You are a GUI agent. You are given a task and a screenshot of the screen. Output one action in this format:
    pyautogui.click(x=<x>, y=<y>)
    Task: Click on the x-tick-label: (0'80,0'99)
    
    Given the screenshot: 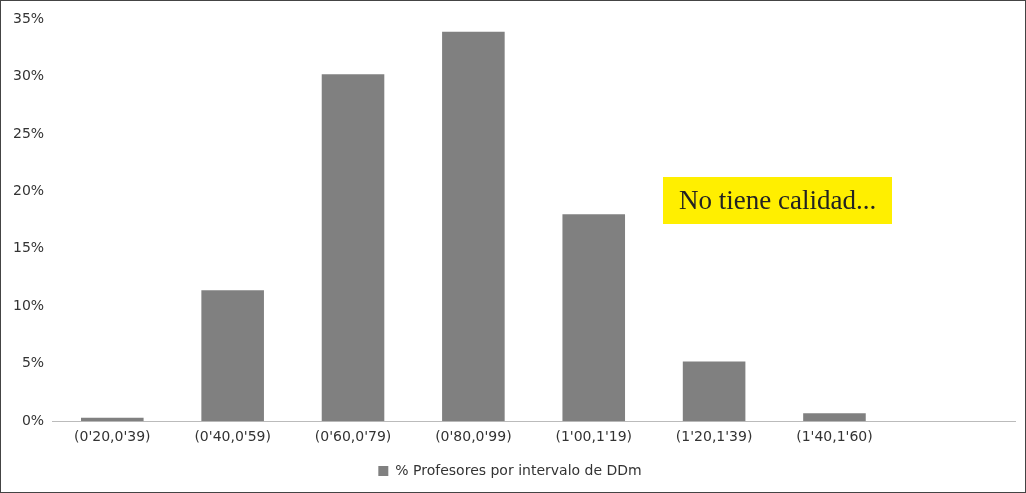 What is the action you would take?
    pyautogui.click(x=473, y=436)
    